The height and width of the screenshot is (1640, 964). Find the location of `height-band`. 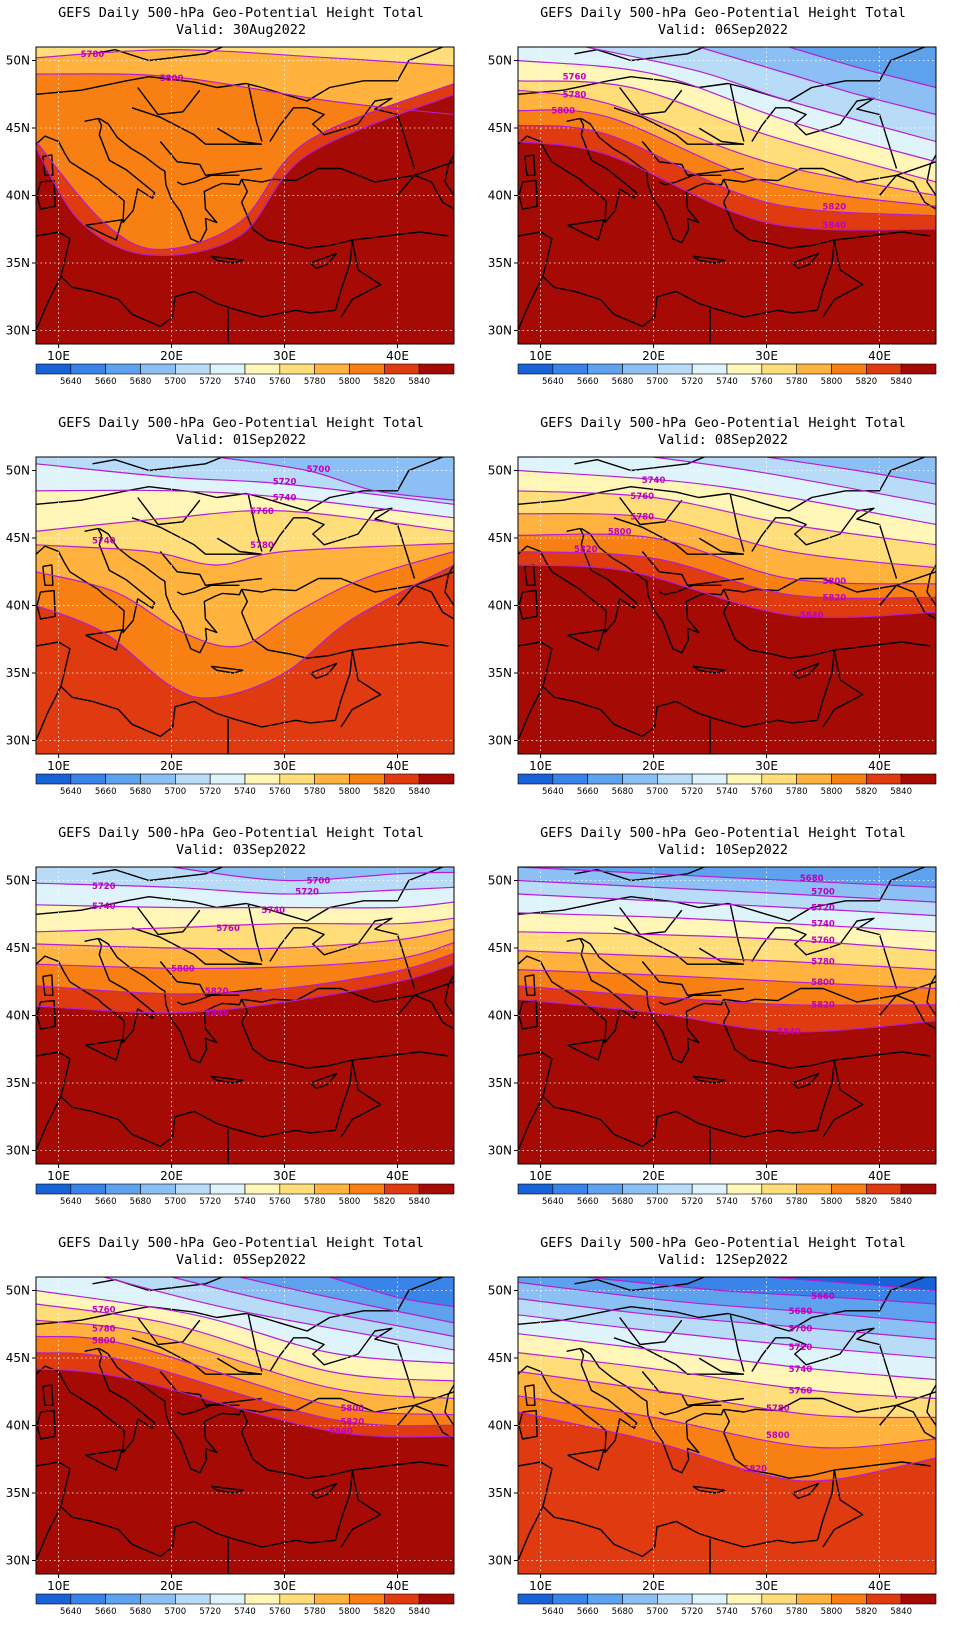

height-band is located at coordinates (245, 1064).